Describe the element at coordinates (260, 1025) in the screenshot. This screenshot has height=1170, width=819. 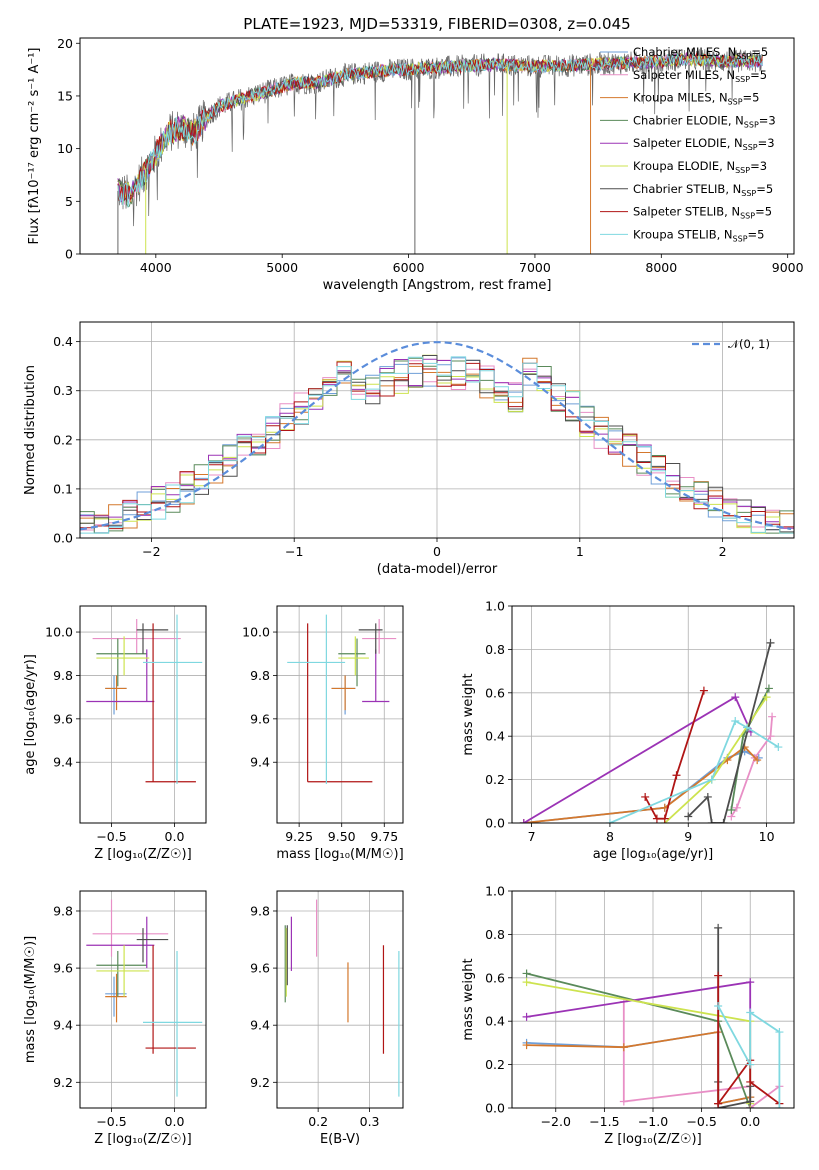
I see `y-tick-label: 9.4` at that location.